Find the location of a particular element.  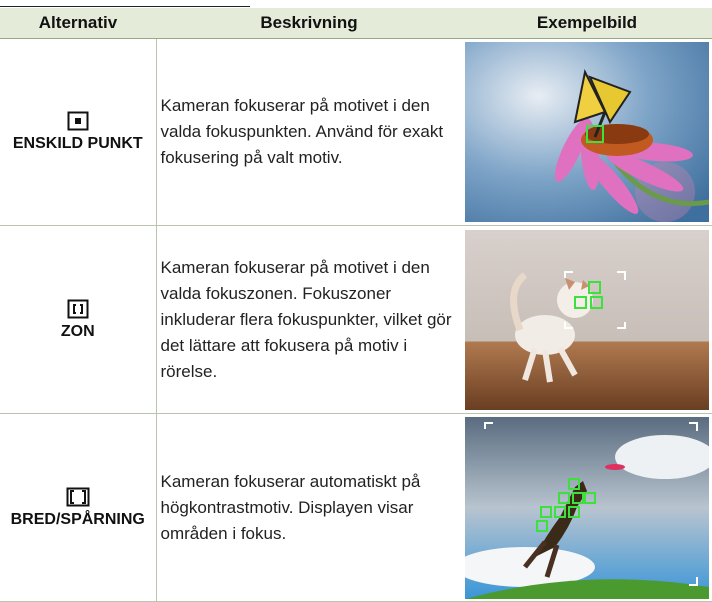

header-cell: Alternativ is located at coordinates (78, 23).